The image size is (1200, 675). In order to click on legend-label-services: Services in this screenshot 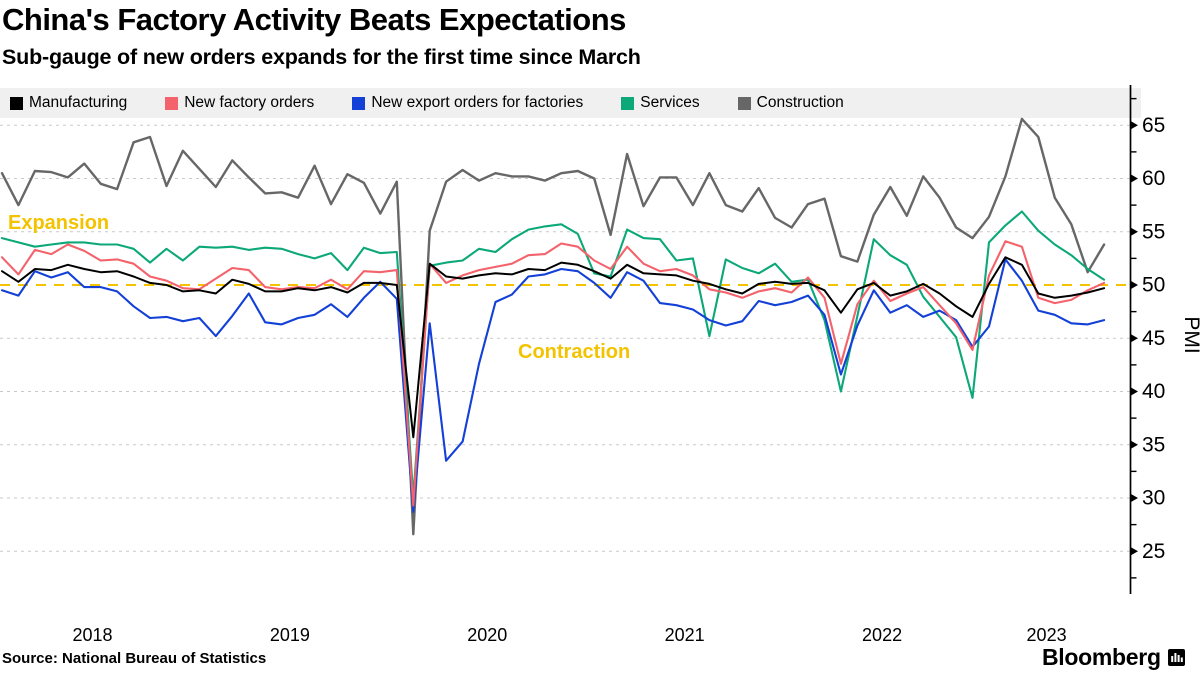, I will do `click(670, 102)`.